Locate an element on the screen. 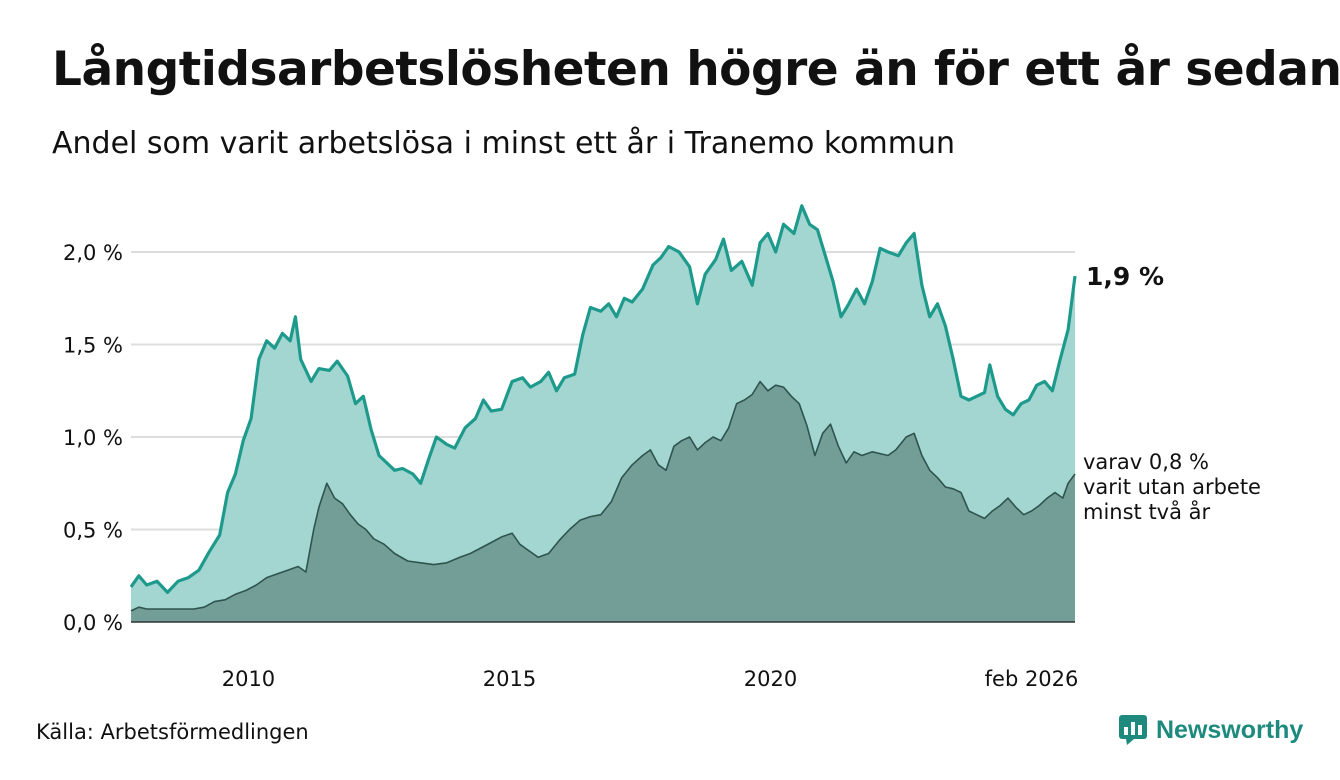 The height and width of the screenshot is (780, 1340). x-tick-label: 2015 is located at coordinates (509, 679).